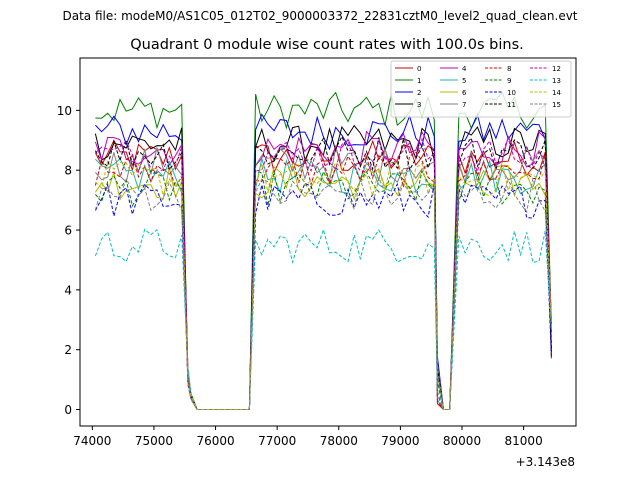 The width and height of the screenshot is (640, 480). What do you see at coordinates (524, 441) in the screenshot?
I see `x-tick-label: 81000` at bounding box center [524, 441].